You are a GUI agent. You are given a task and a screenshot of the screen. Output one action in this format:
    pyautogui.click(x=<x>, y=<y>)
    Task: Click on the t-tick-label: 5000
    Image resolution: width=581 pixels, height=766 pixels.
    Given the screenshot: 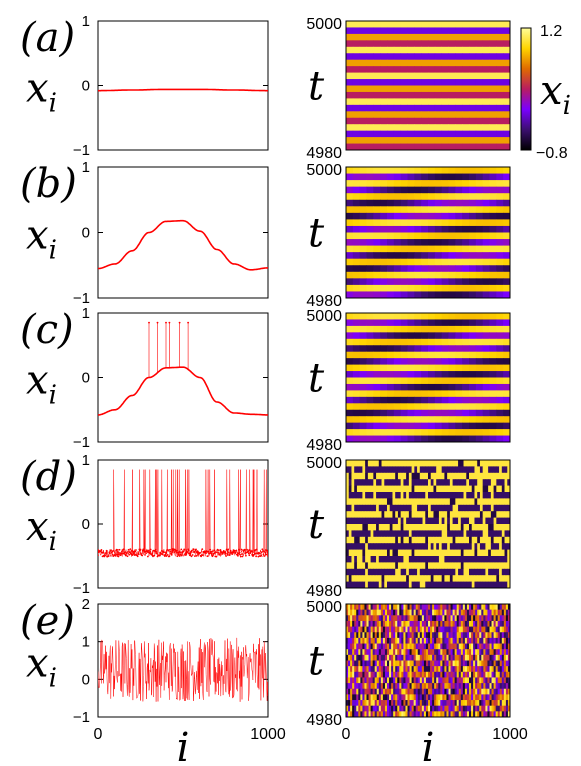 What is the action you would take?
    pyautogui.click(x=324, y=463)
    